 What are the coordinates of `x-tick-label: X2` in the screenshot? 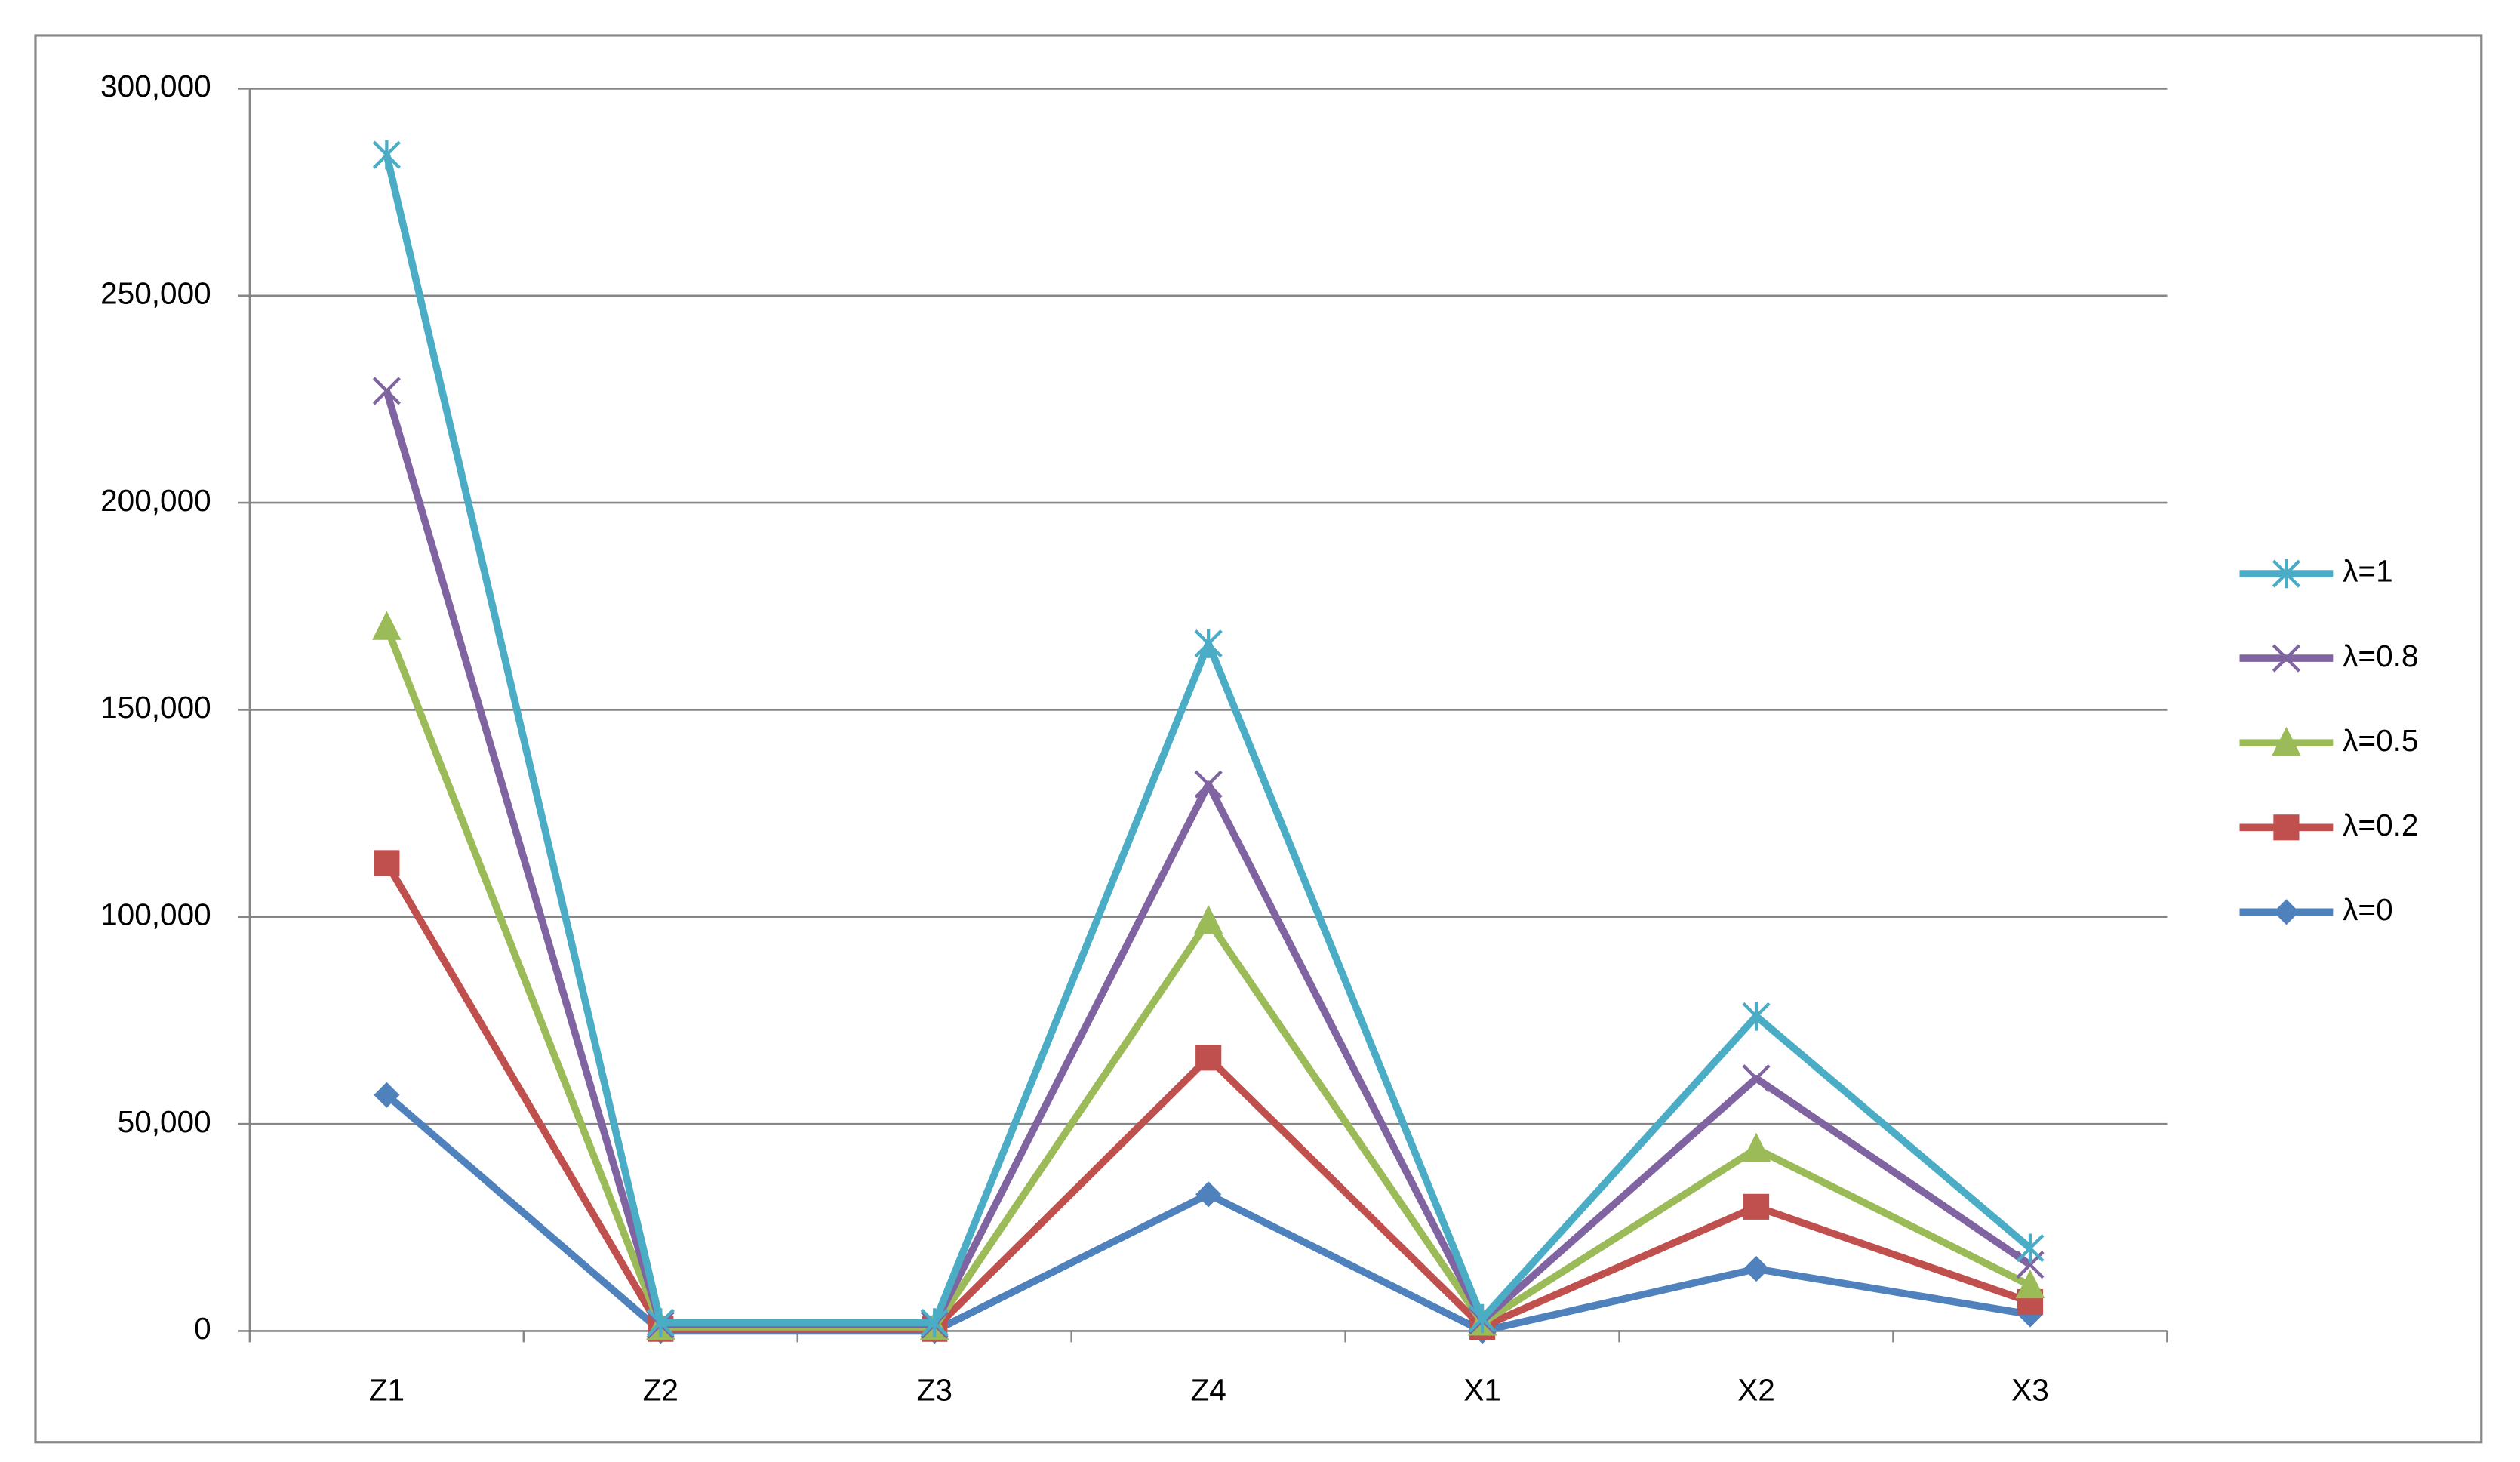 It's located at (1756, 1389).